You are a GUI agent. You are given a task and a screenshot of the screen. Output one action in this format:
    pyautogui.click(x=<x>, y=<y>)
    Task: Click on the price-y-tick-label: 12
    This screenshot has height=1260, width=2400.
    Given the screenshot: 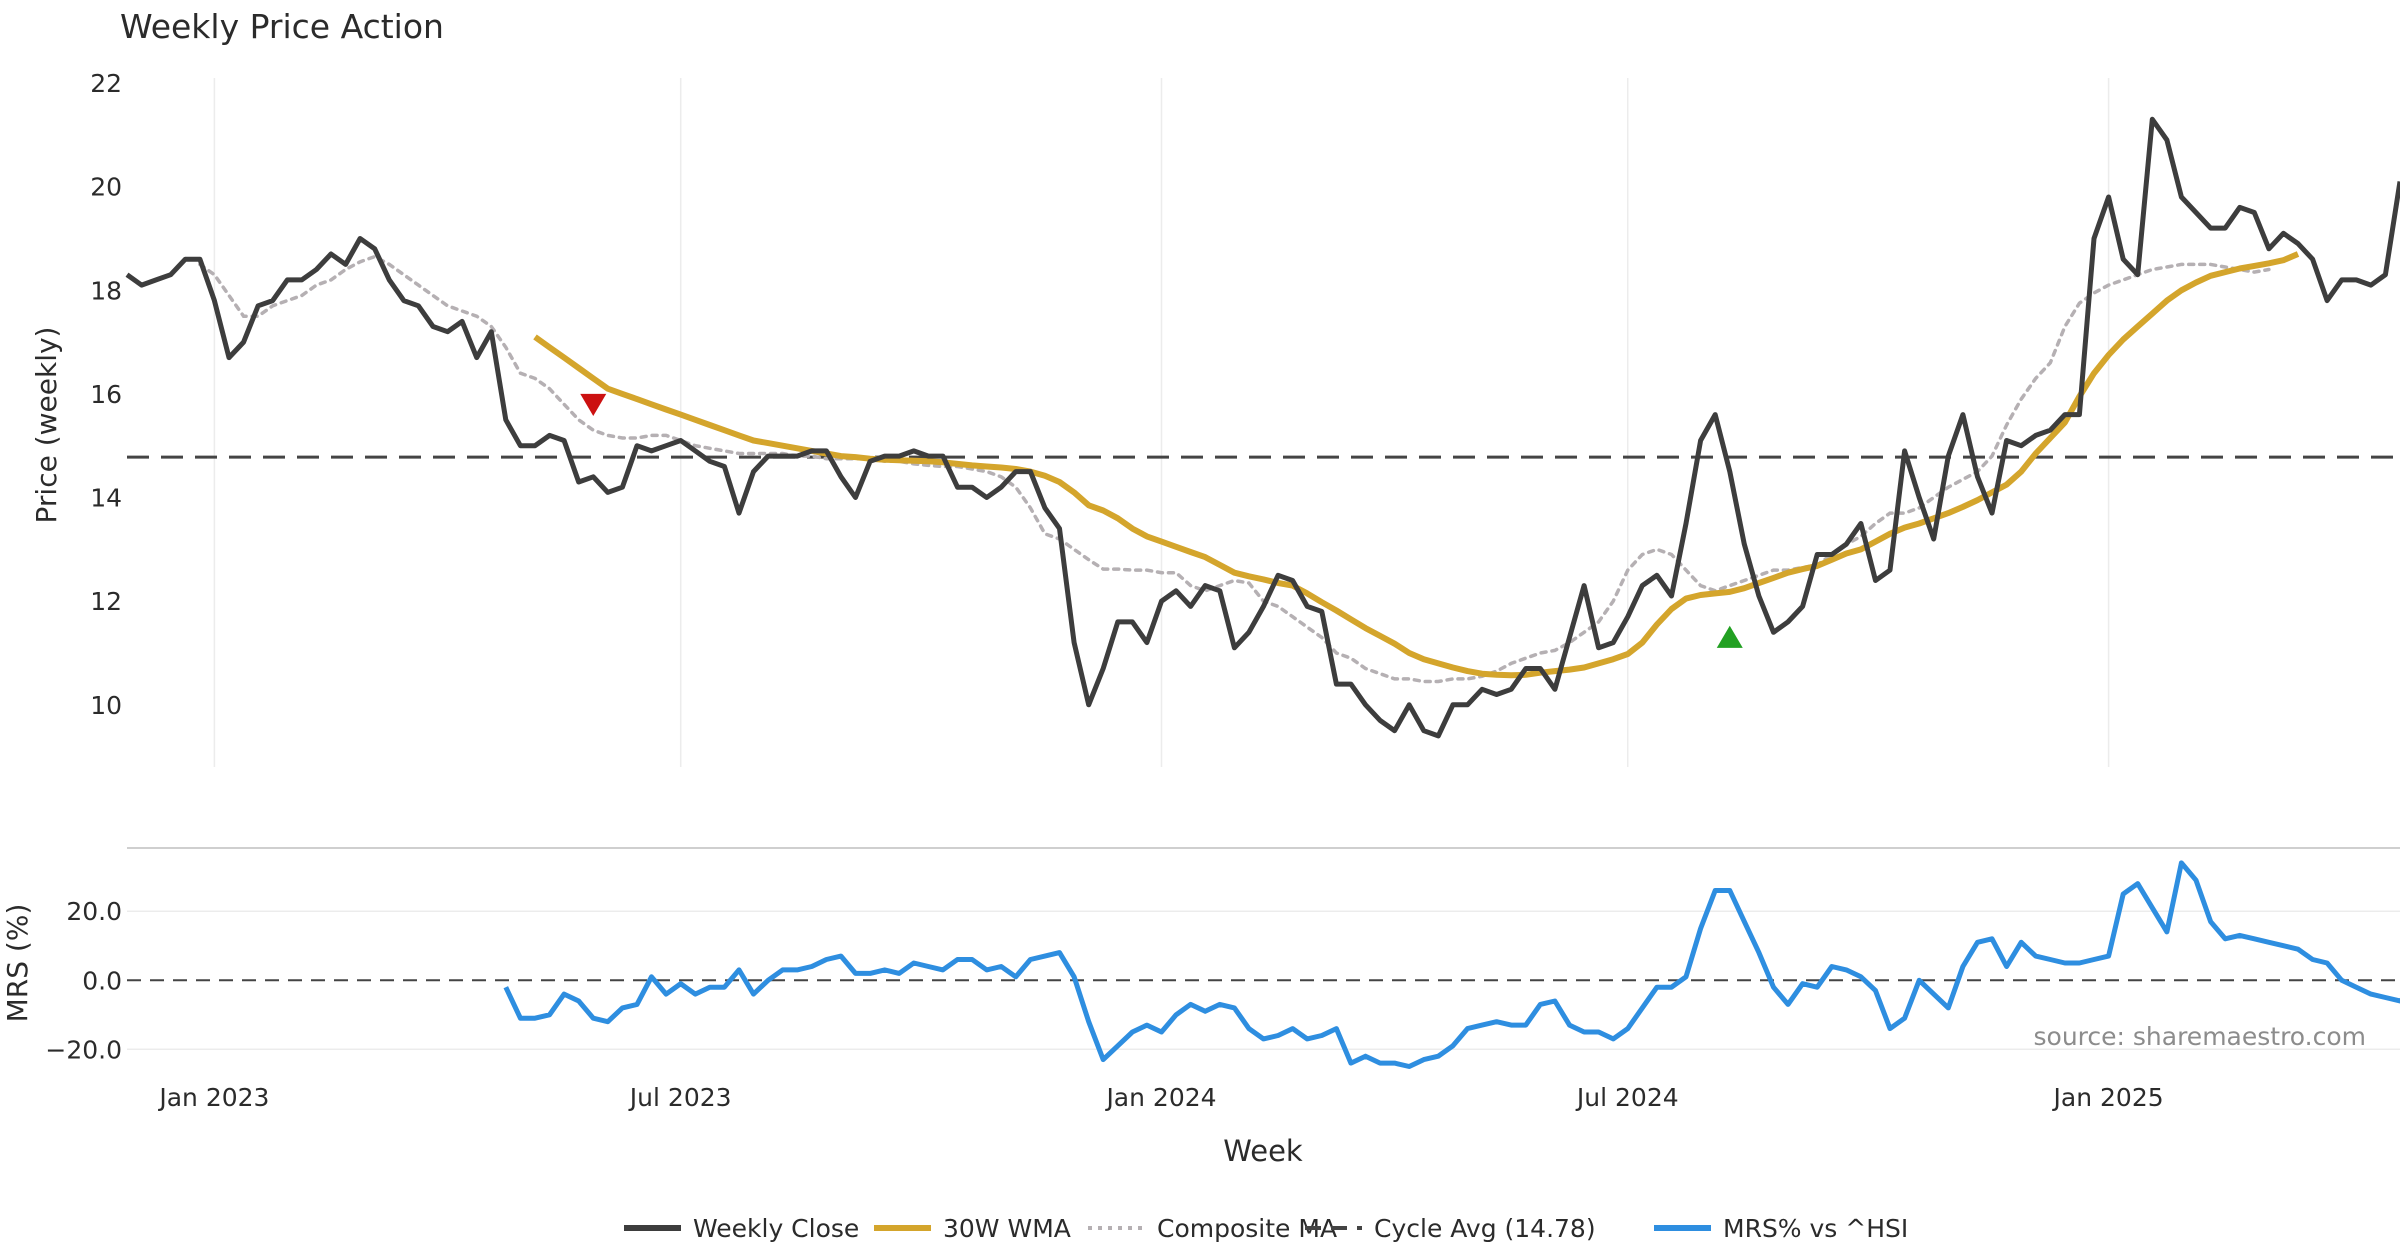 What is the action you would take?
    pyautogui.click(x=106, y=601)
    